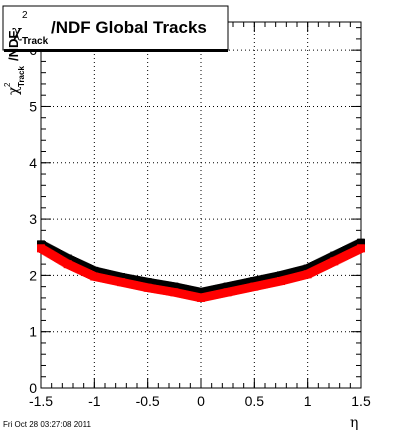 The width and height of the screenshot is (400, 433). What do you see at coordinates (33, 106) in the screenshot?
I see `y-tick-label: 5` at bounding box center [33, 106].